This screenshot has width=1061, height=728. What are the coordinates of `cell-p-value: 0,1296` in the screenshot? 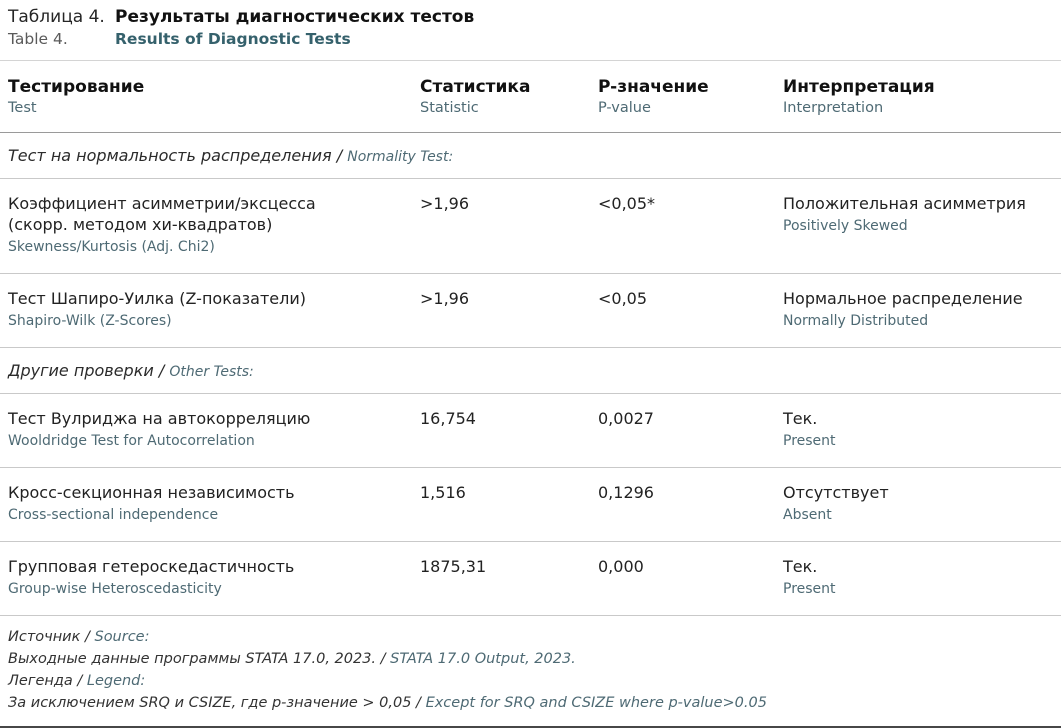 It's located at (626, 493).